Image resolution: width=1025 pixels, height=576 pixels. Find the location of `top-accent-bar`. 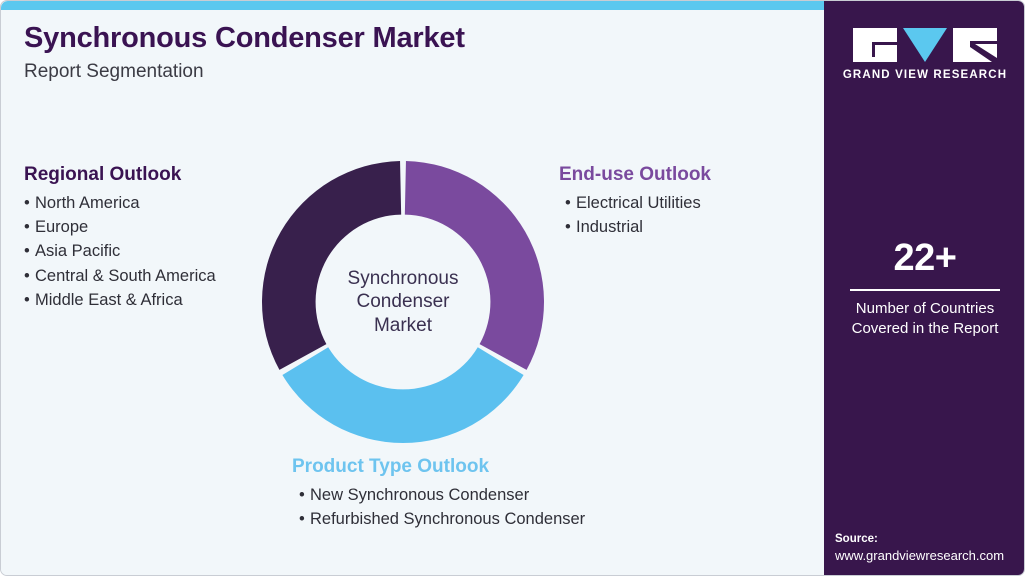

top-accent-bar is located at coordinates (412, 5).